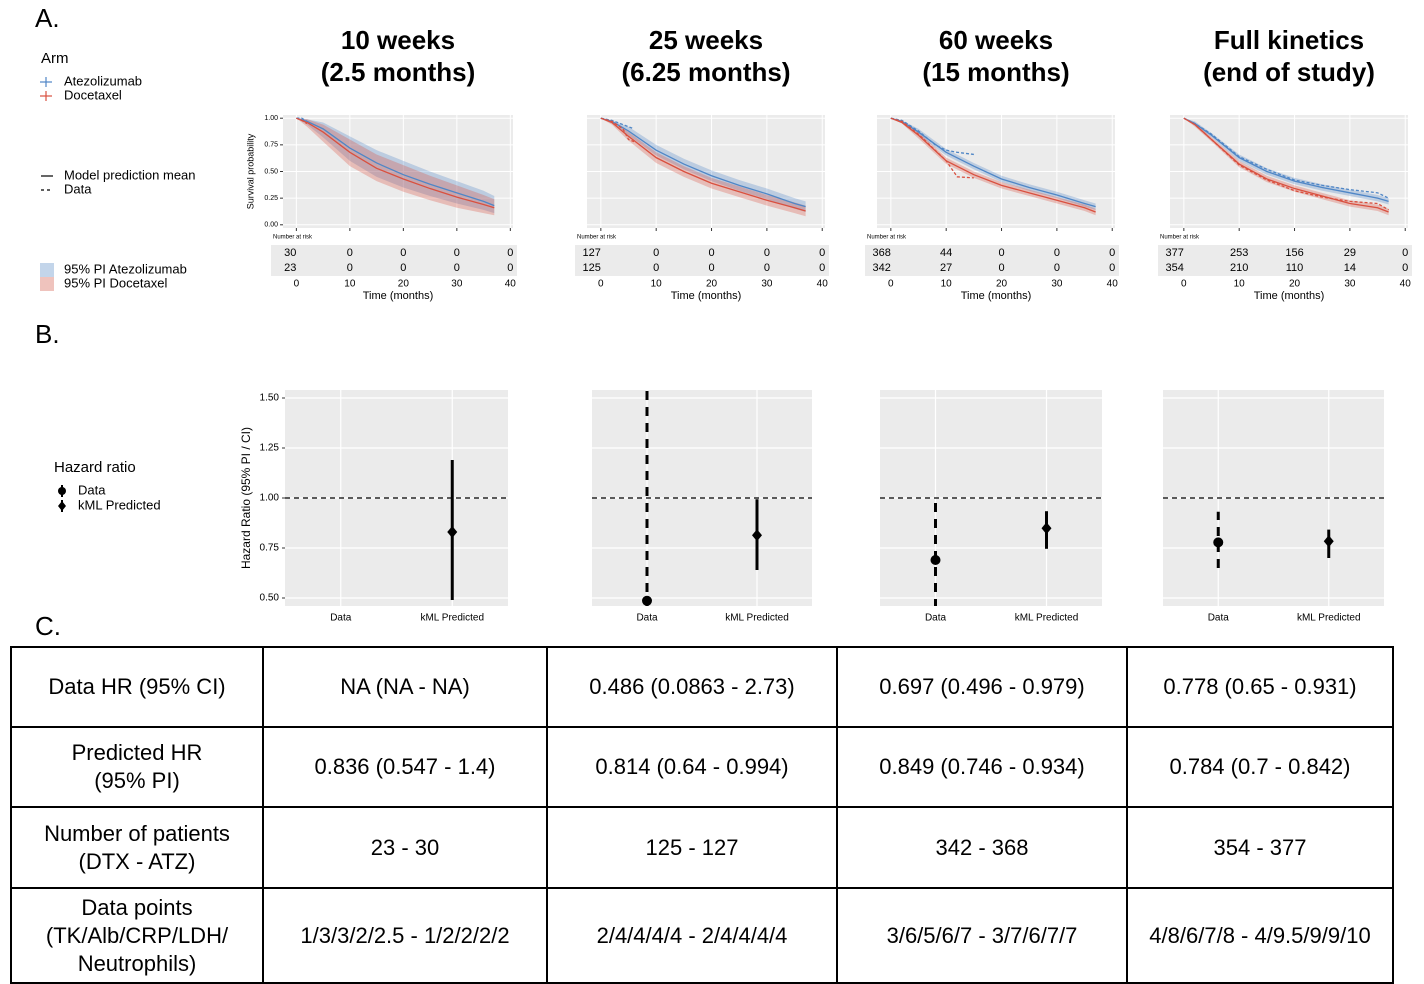  Describe the element at coordinates (692, 847) in the screenshot. I see `table-cell: 125 - 127` at that location.